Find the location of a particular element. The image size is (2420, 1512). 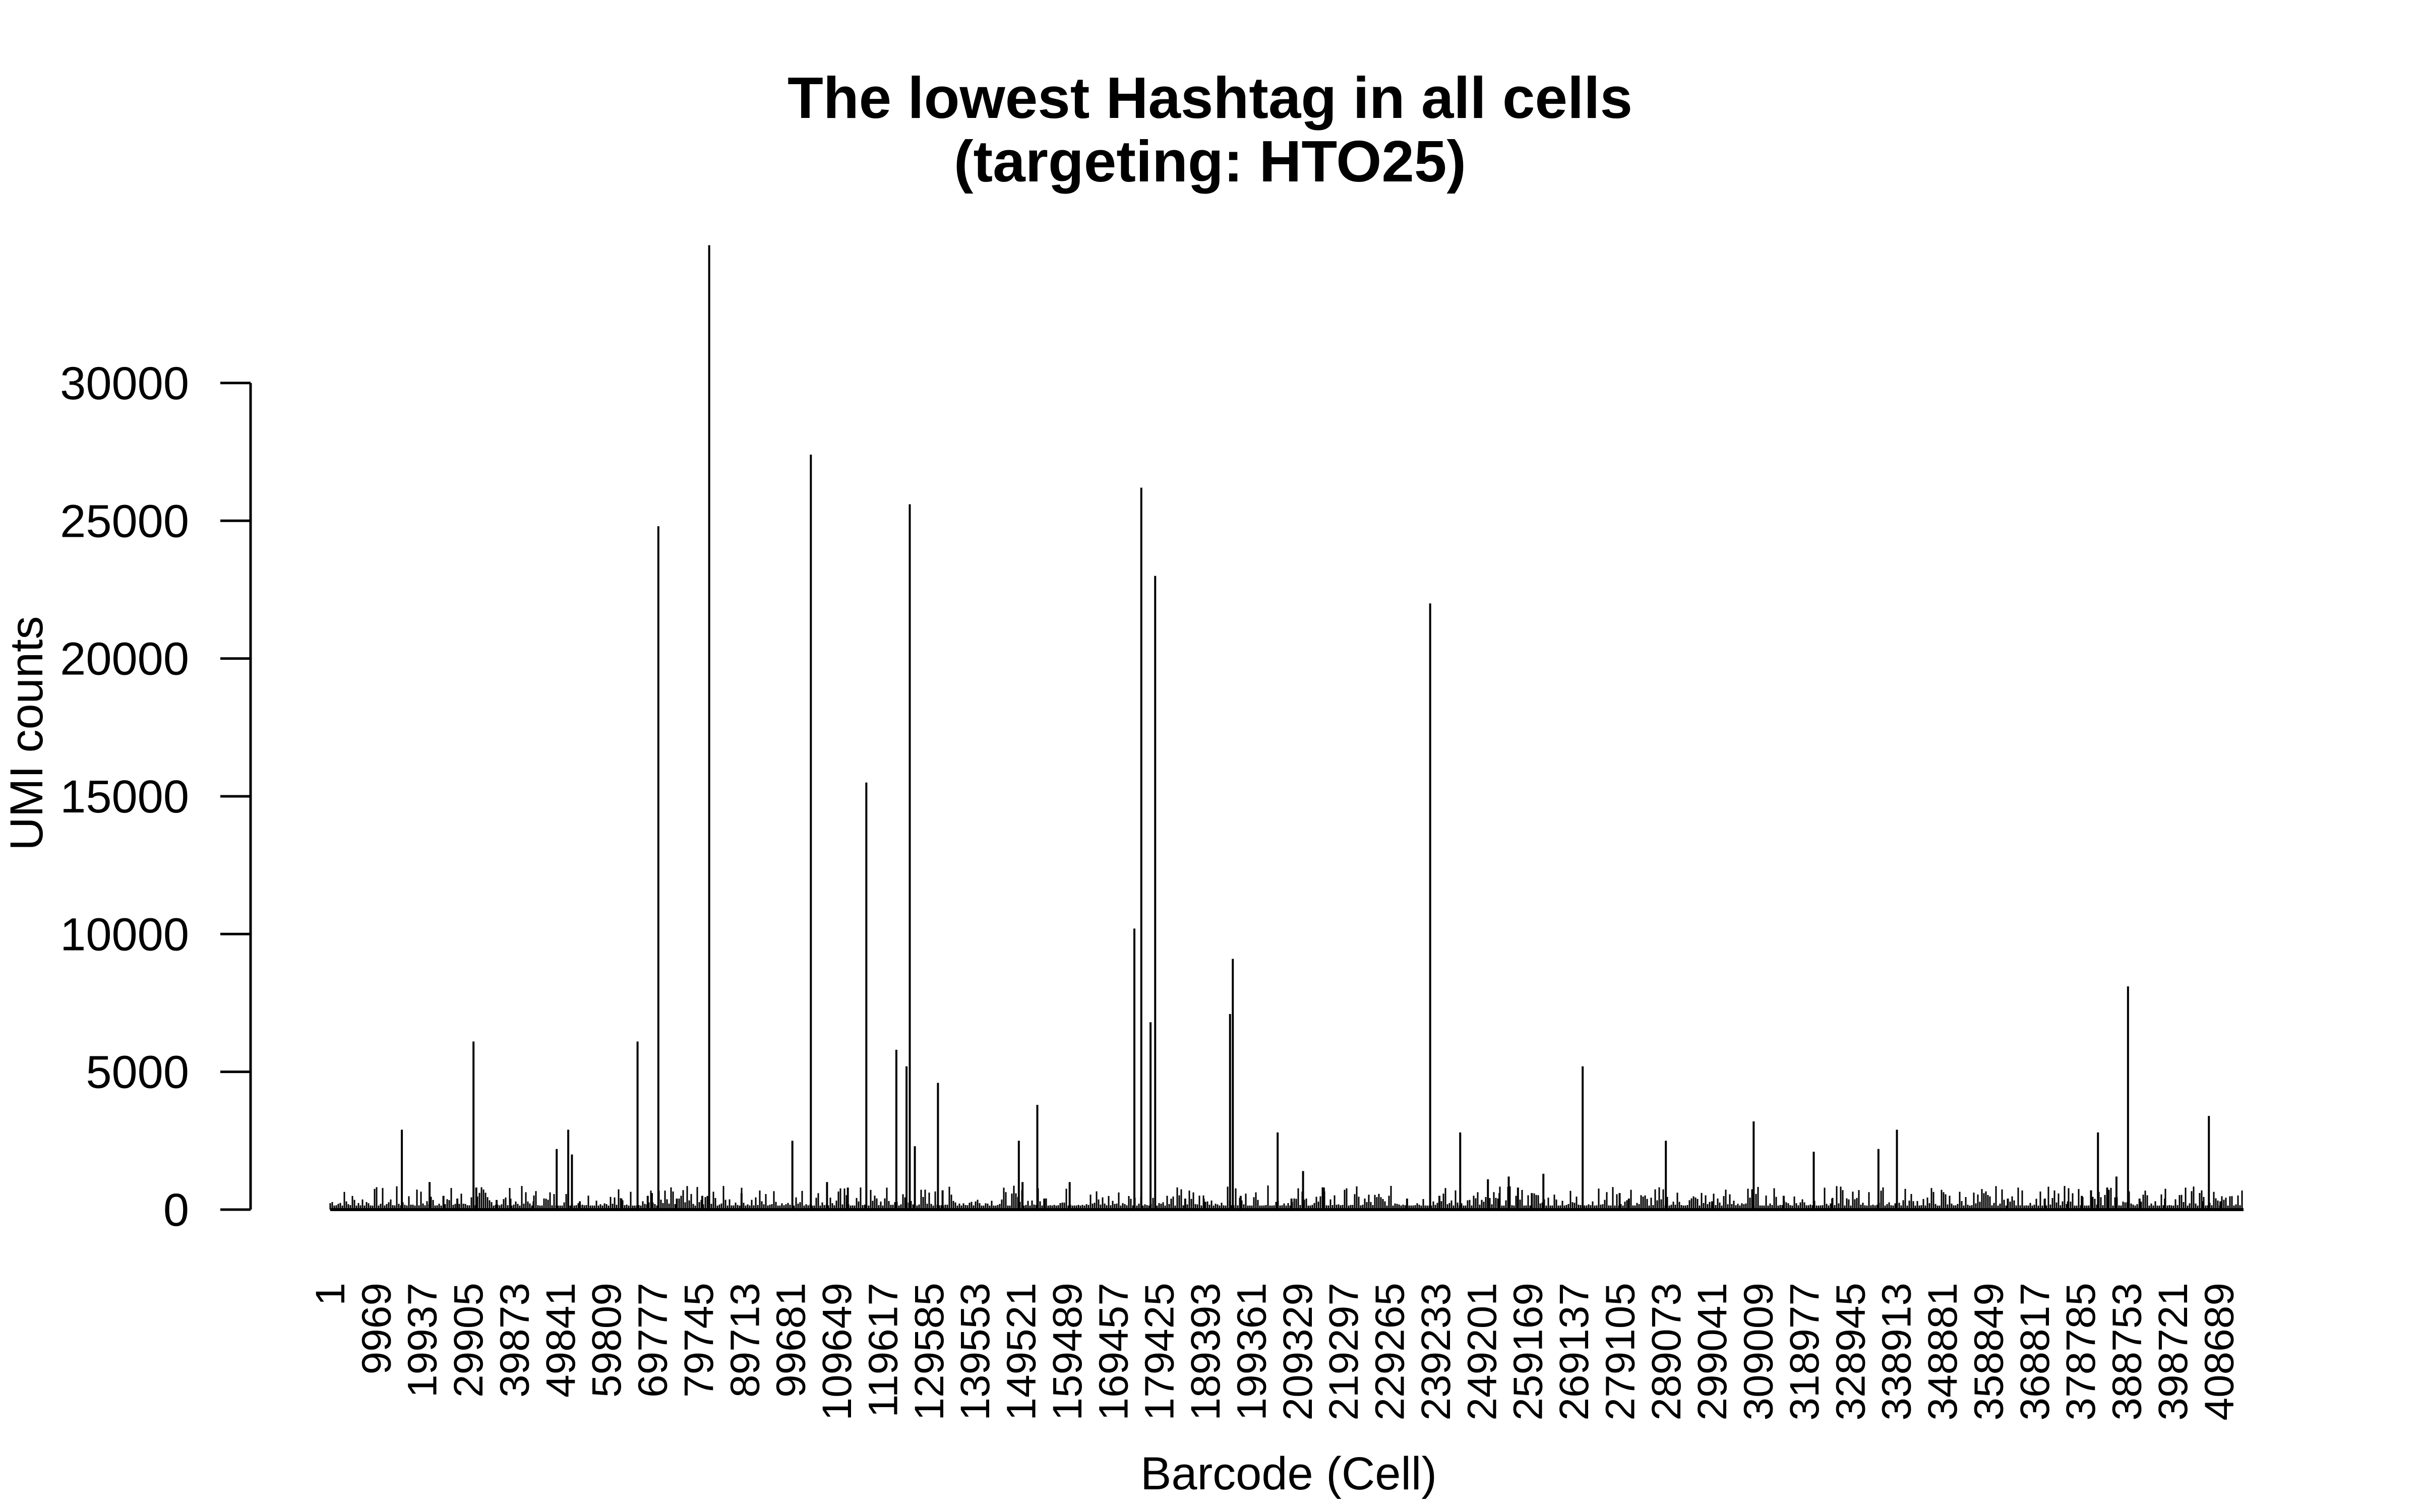

noise-bars is located at coordinates (1286, 1197).